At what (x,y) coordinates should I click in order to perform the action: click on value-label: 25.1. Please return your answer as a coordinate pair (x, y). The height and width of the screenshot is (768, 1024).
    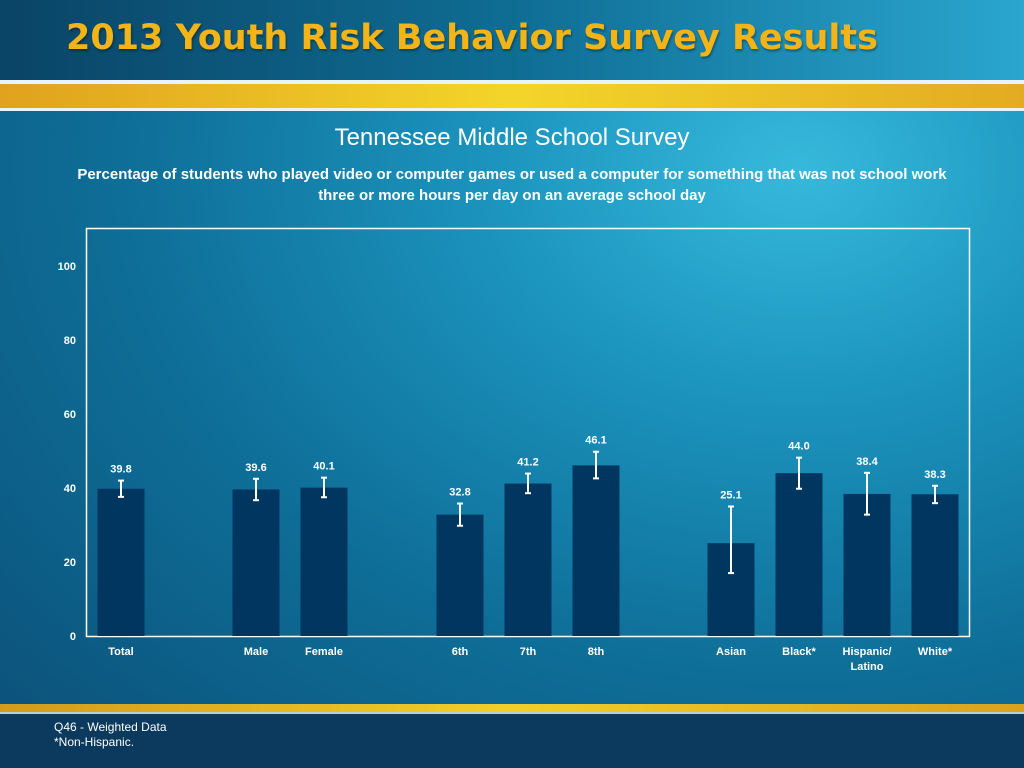
    Looking at the image, I should click on (730, 496).